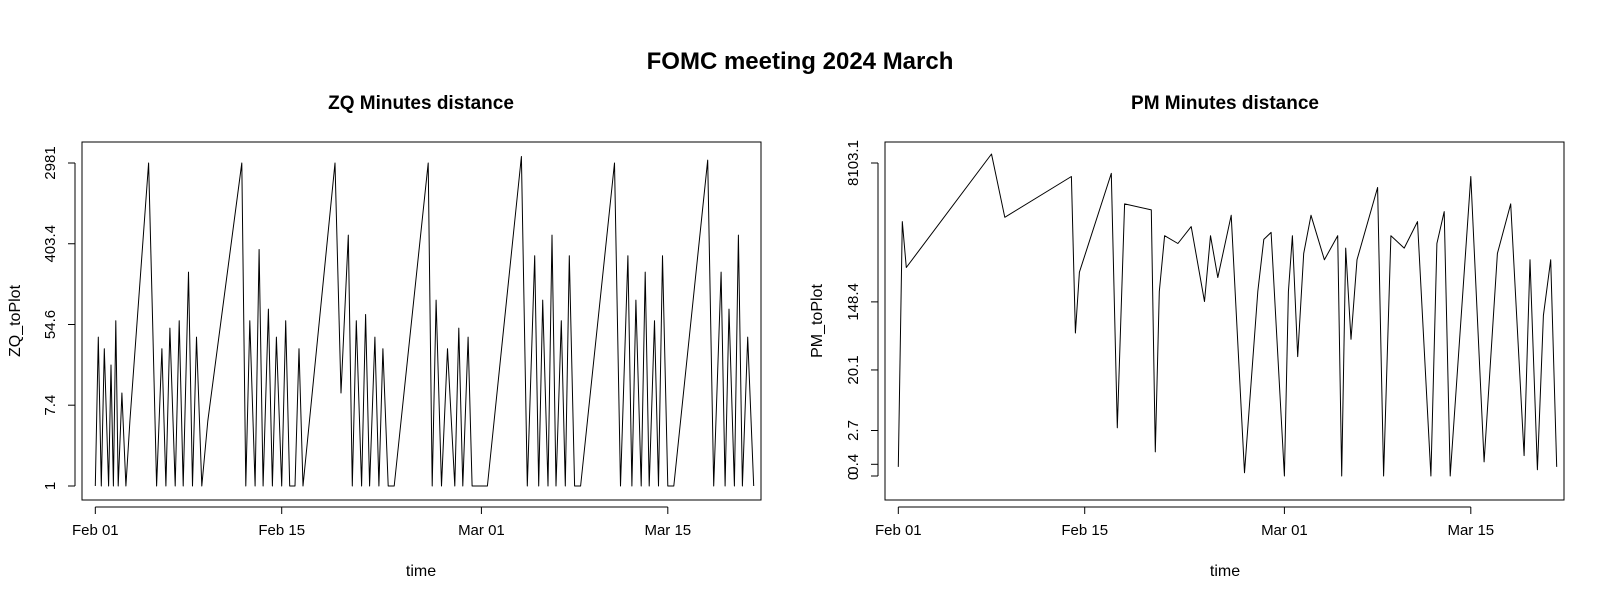 This screenshot has height=600, width=1600. Describe the element at coordinates (50, 162) in the screenshot. I see `y-tick-label: 2981` at that location.